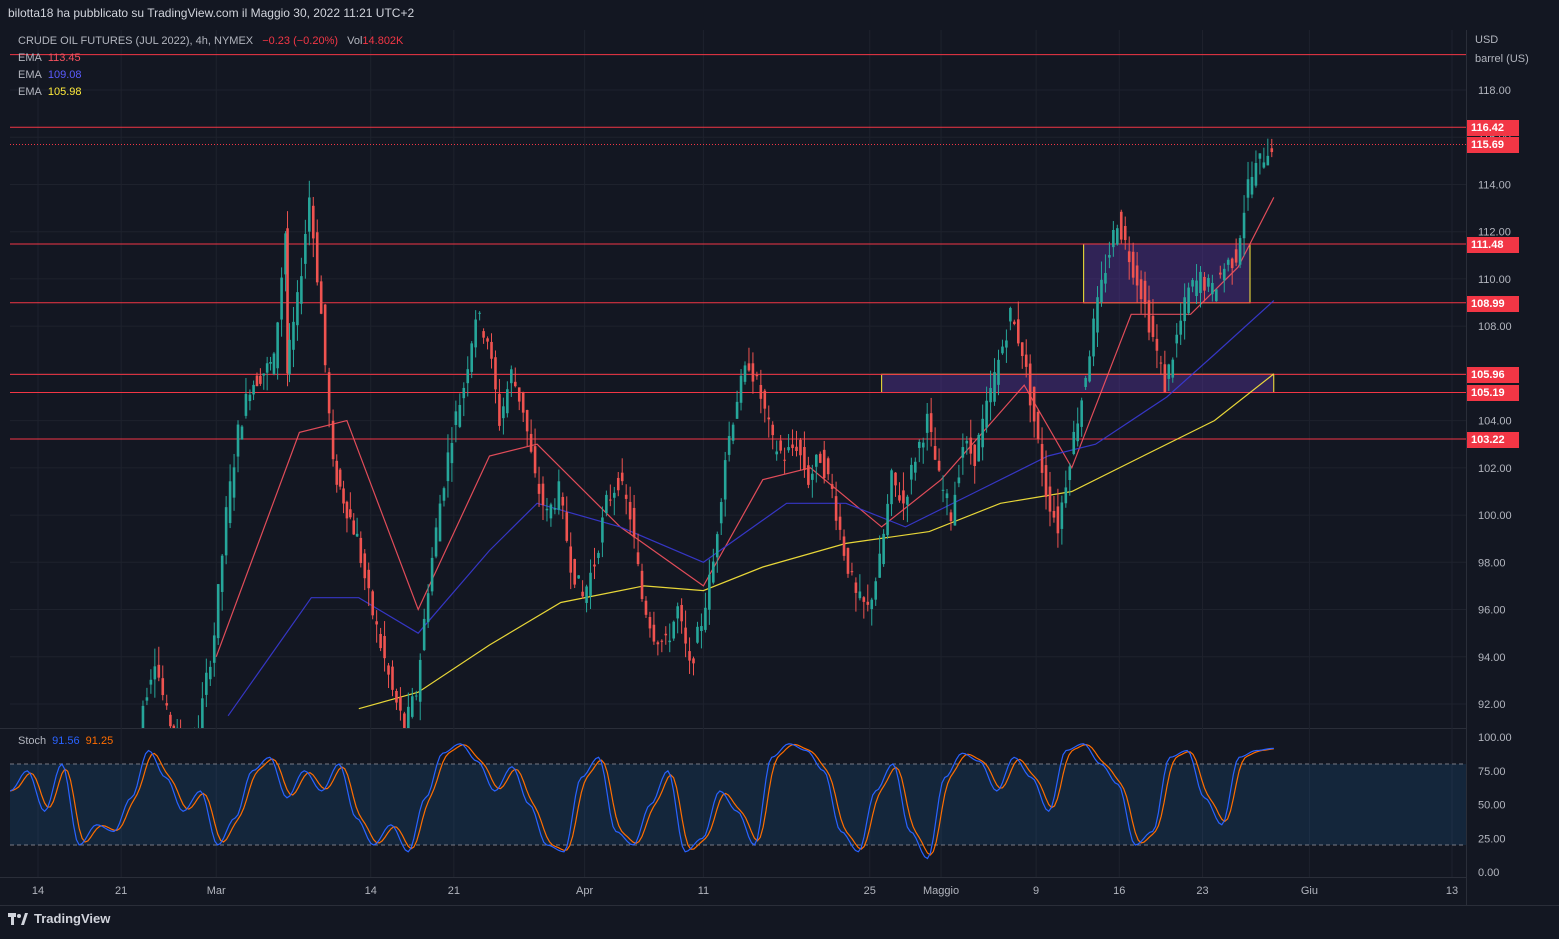 The image size is (1559, 939). What do you see at coordinates (59, 918) in the screenshot?
I see `tradingview-brand: TradingView` at bounding box center [59, 918].